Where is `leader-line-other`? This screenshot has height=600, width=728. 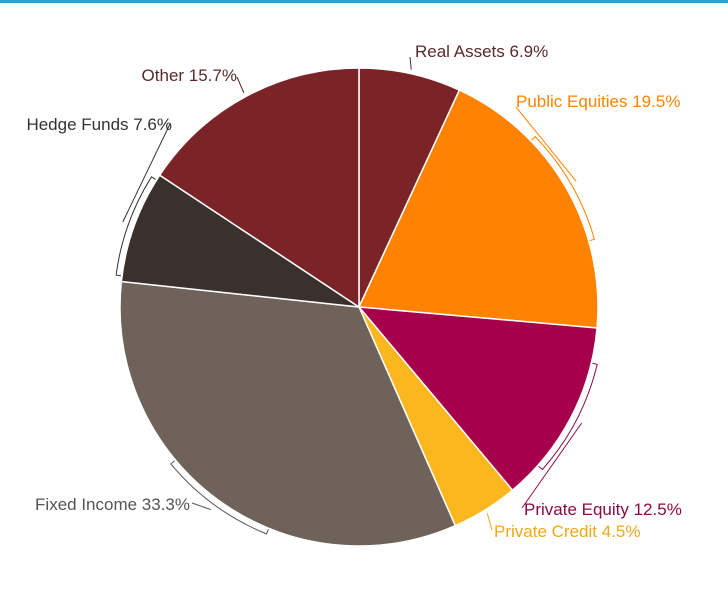 leader-line-other is located at coordinates (240, 85).